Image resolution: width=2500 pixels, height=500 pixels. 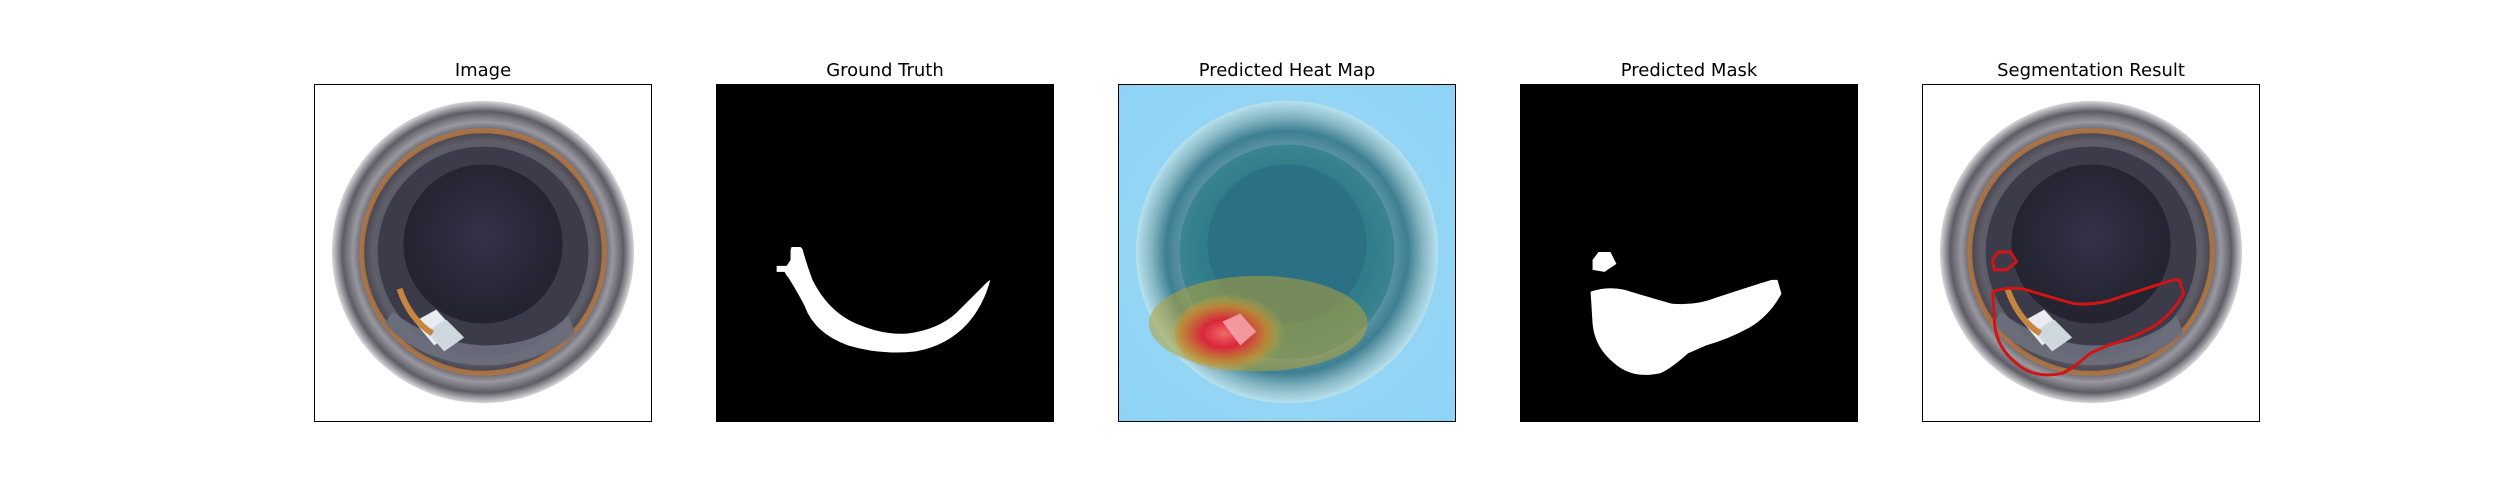 I want to click on panel-title-ground-truth: Ground Truth, so click(x=885, y=70).